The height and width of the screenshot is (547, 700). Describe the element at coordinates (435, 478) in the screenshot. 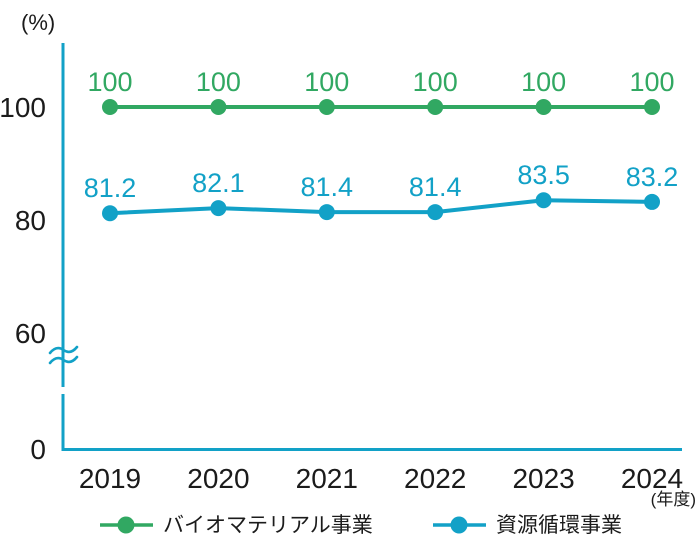

I see `x-tick-label: 2022` at that location.